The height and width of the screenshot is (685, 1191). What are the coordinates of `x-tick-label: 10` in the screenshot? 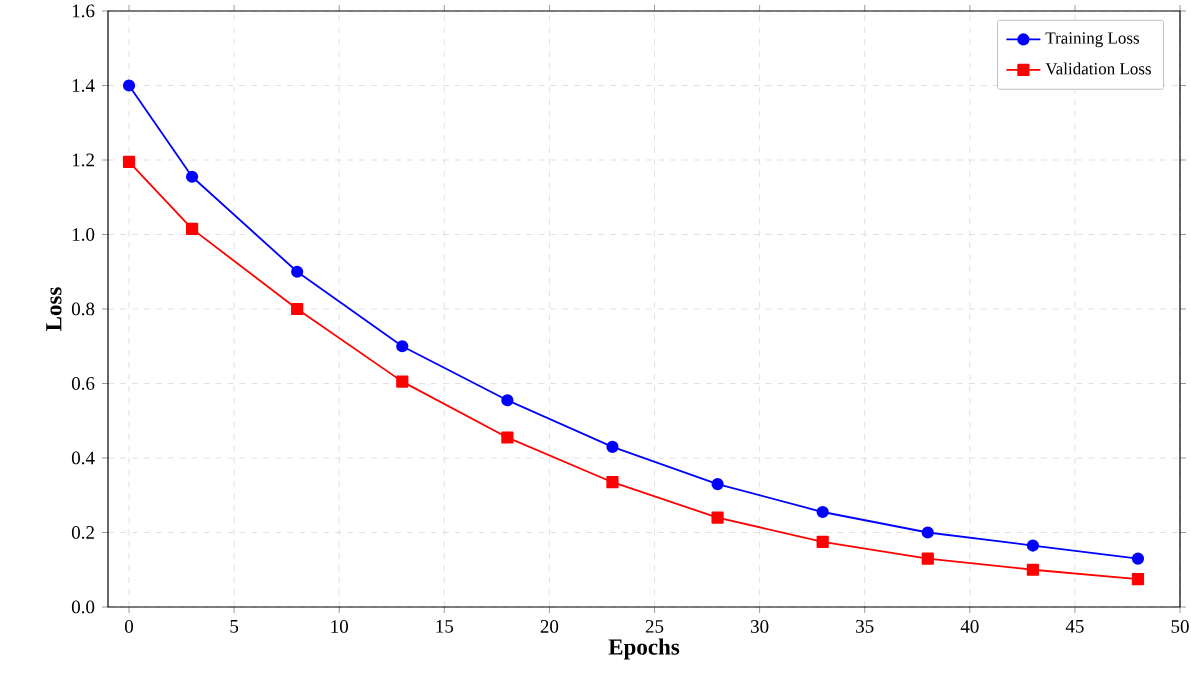 It's located at (339, 626).